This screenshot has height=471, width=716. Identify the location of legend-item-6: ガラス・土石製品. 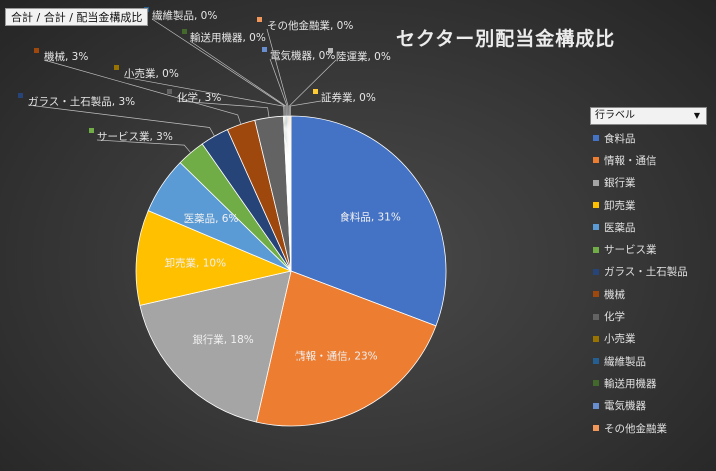
(653, 272).